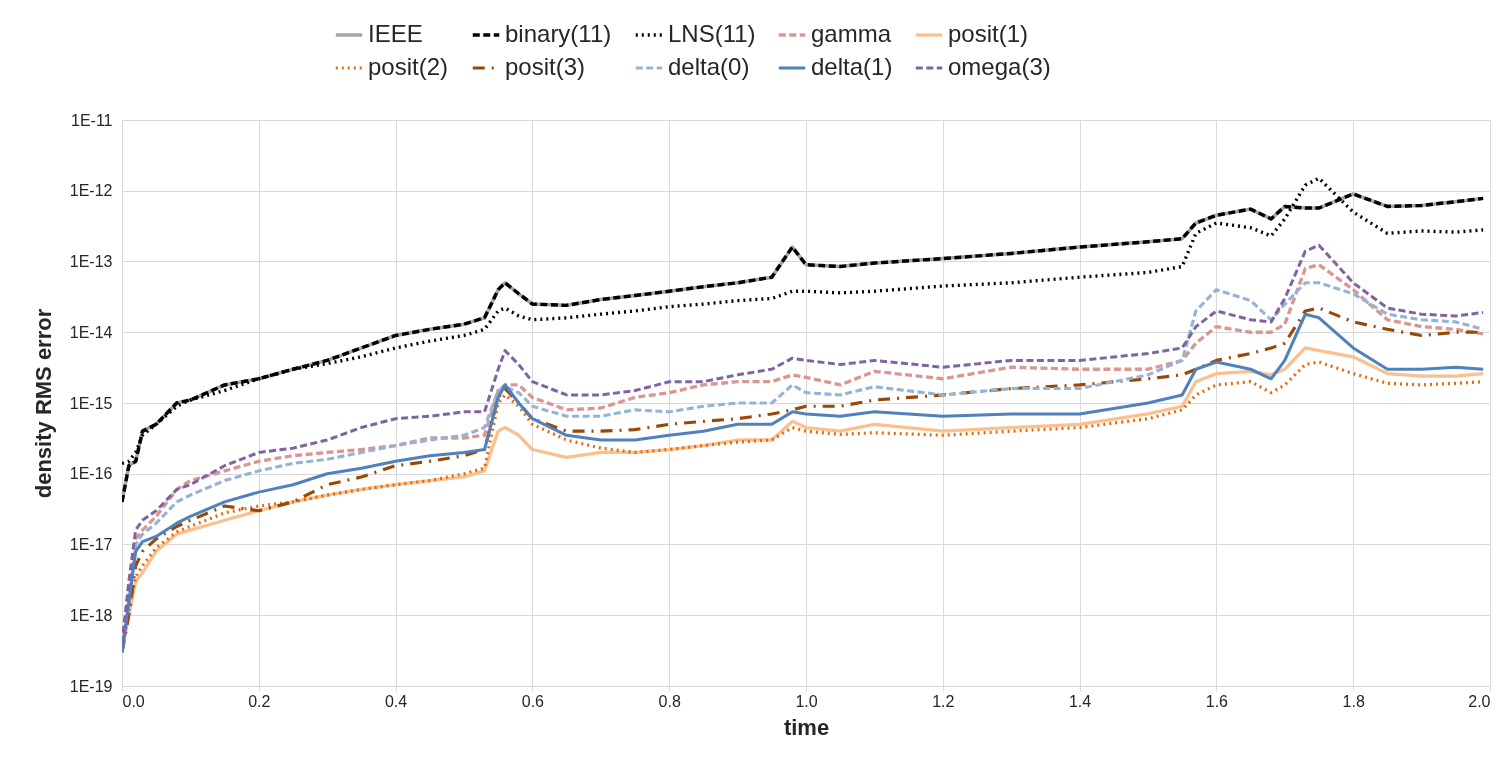  Describe the element at coordinates (852, 66) in the screenshot. I see `legend-label: delta(1)` at that location.